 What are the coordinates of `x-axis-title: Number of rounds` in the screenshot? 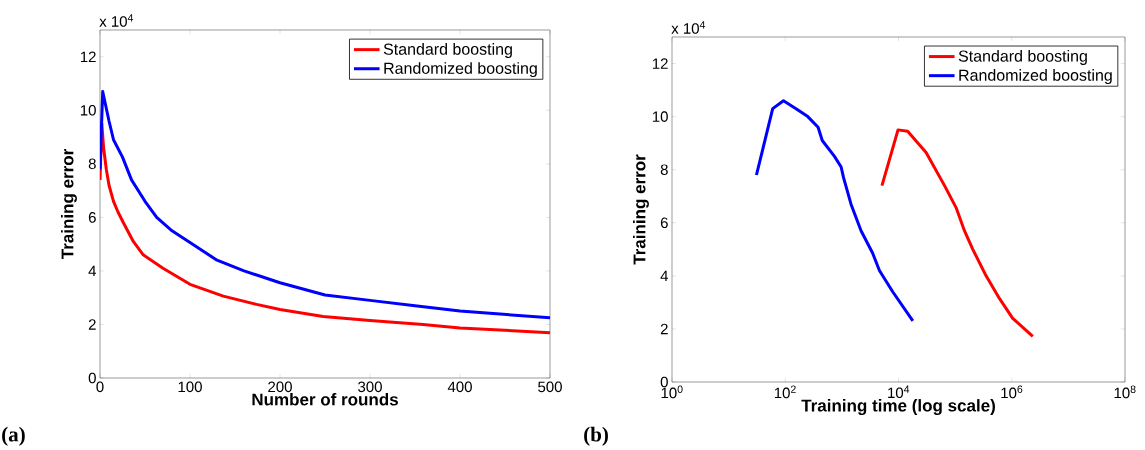 It's located at (325, 399).